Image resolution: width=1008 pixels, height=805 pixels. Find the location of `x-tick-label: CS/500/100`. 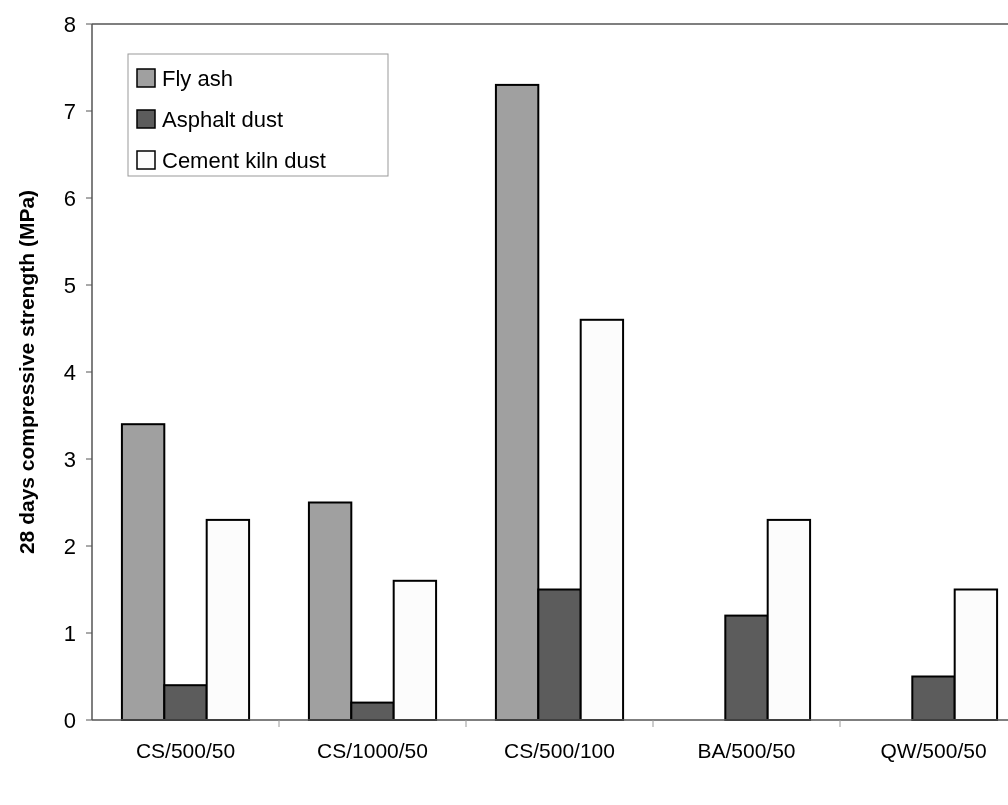

x-tick-label: CS/500/100 is located at coordinates (559, 750).